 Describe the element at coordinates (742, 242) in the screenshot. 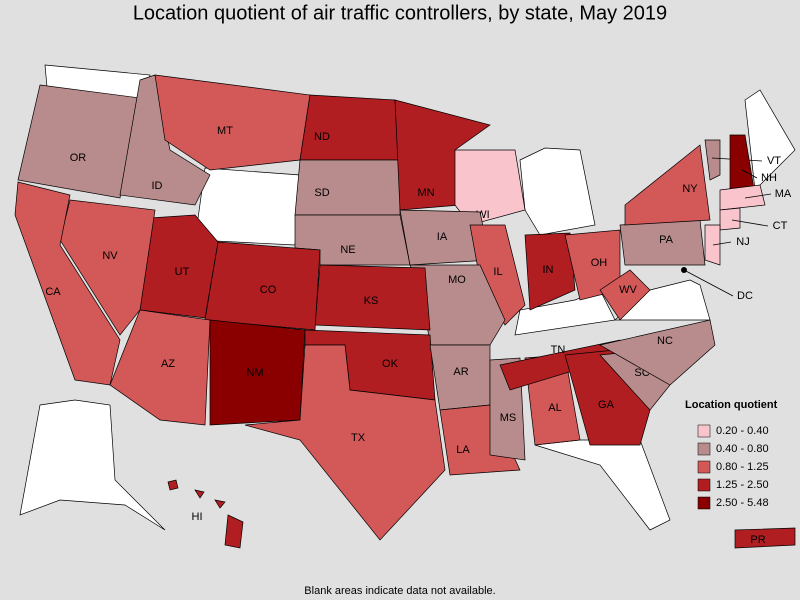

I see `state-label: NJ` at that location.